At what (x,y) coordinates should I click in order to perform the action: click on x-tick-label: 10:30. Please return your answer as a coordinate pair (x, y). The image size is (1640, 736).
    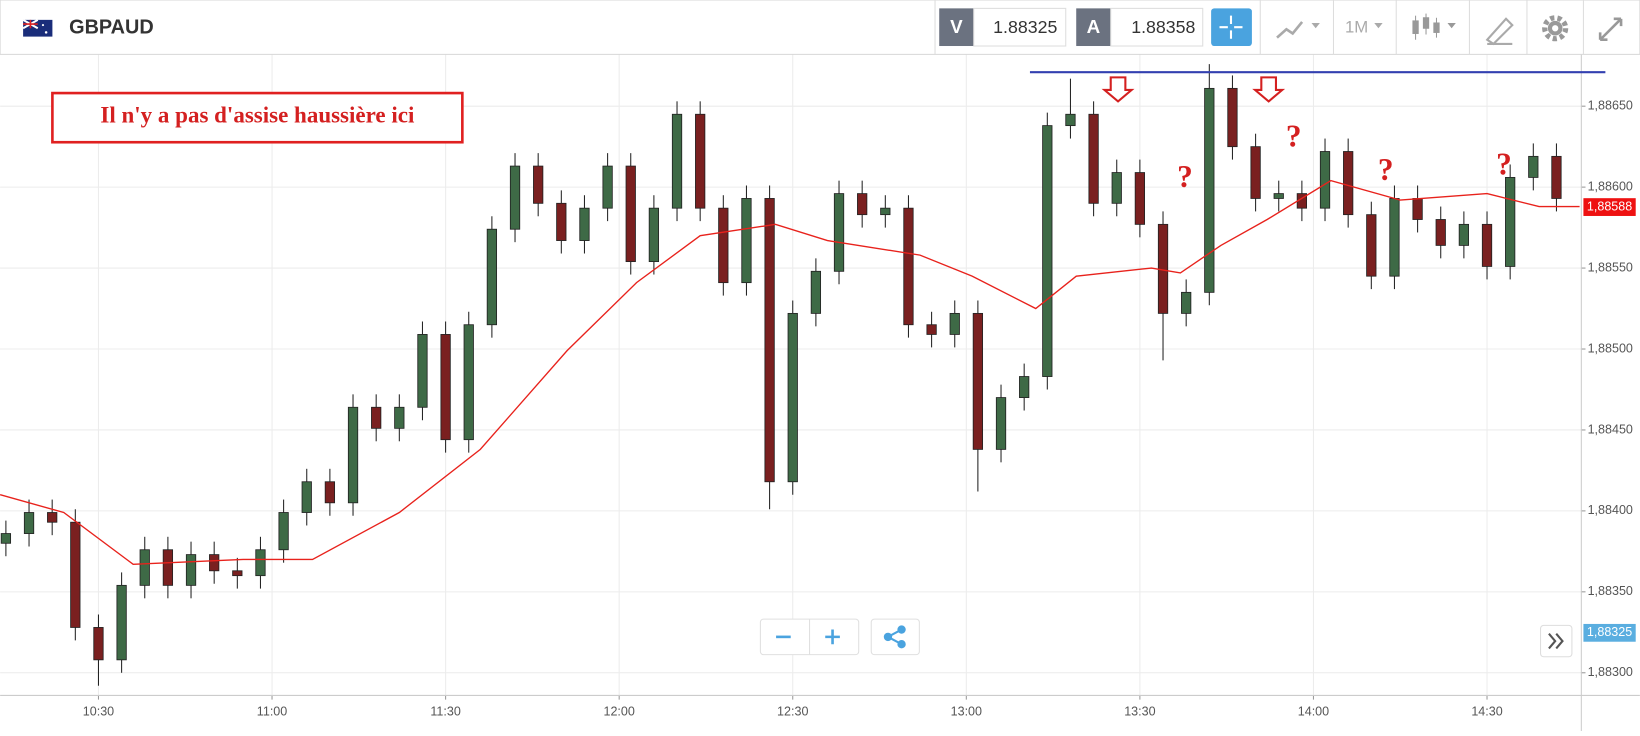
    Looking at the image, I should click on (98, 711).